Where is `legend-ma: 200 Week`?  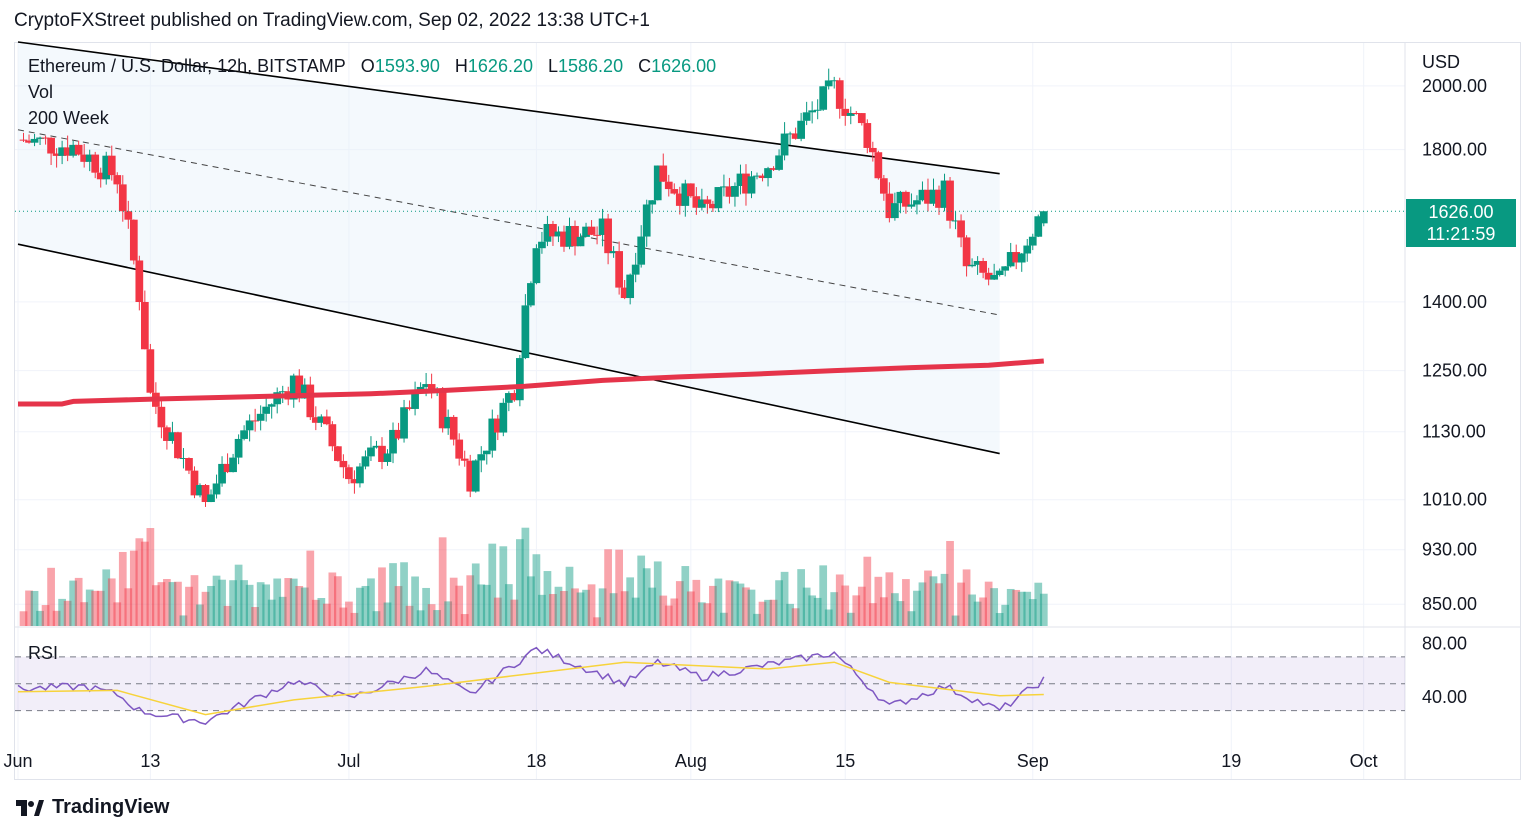
legend-ma: 200 Week is located at coordinates (68, 118).